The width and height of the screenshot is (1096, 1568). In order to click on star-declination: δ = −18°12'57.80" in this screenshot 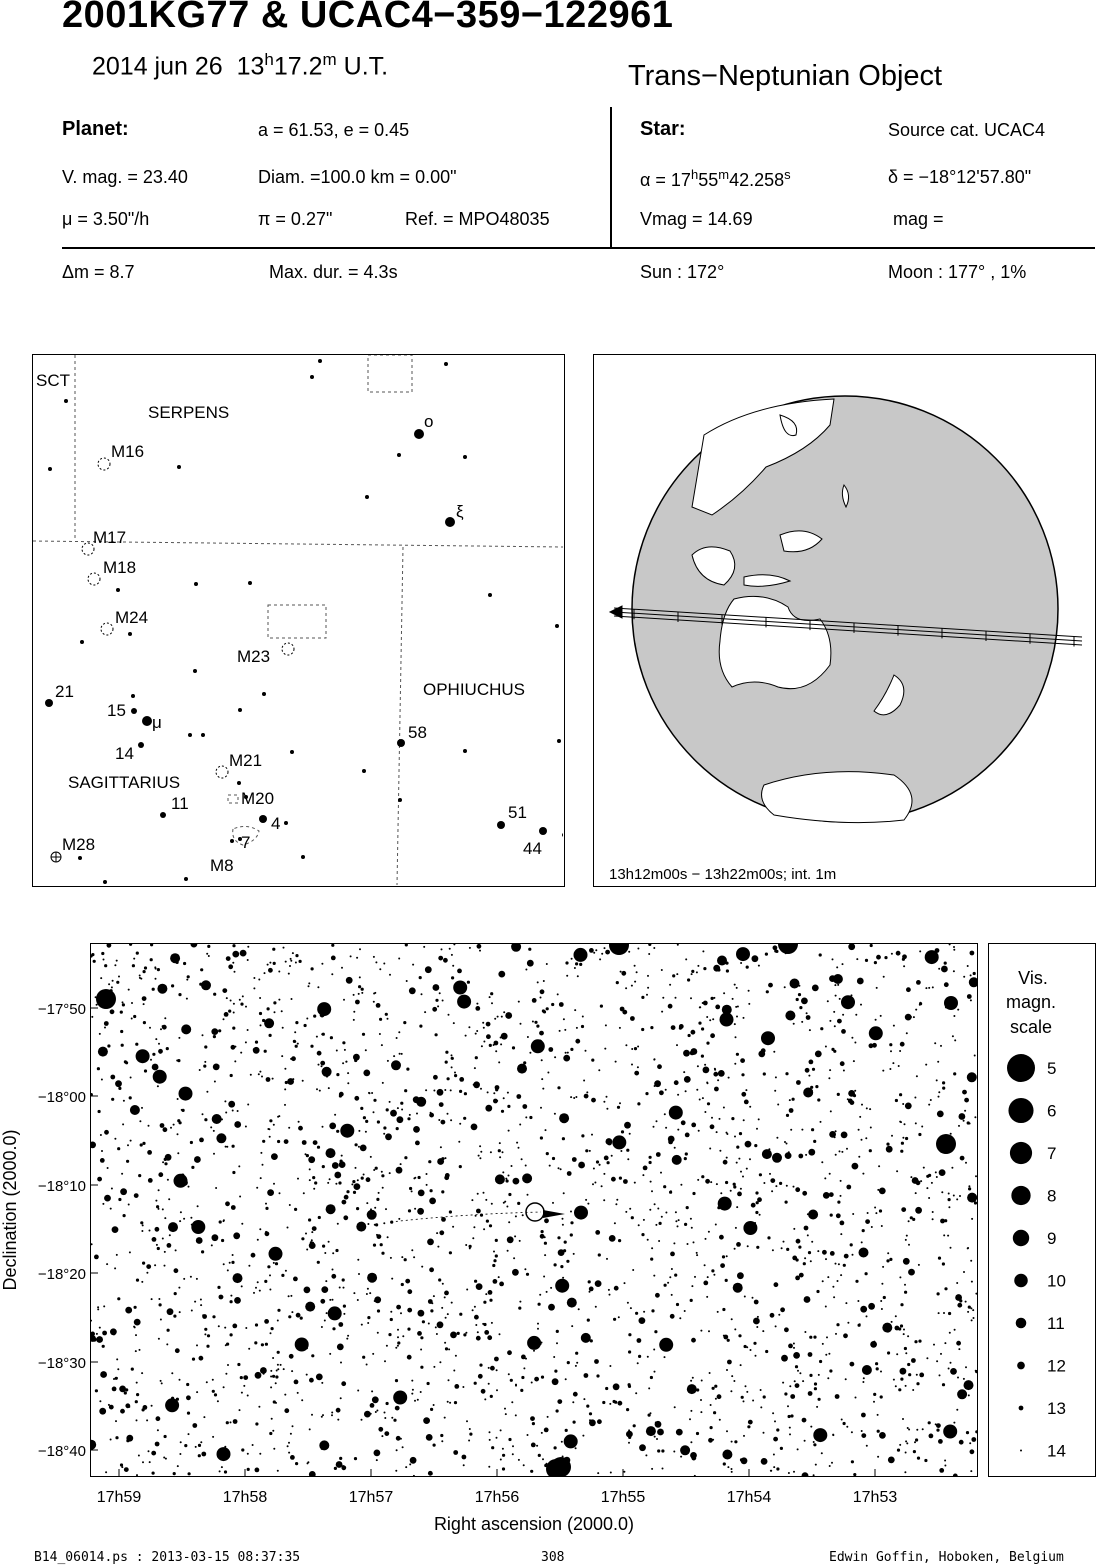, I will do `click(960, 177)`.